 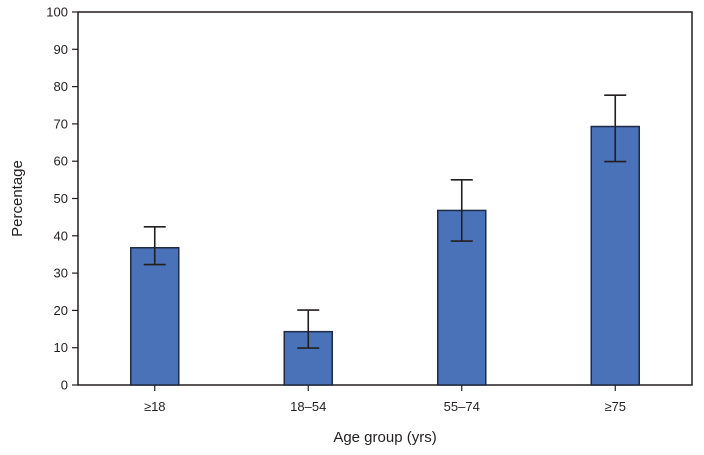 I want to click on y-tick-label: 10, so click(x=61, y=347).